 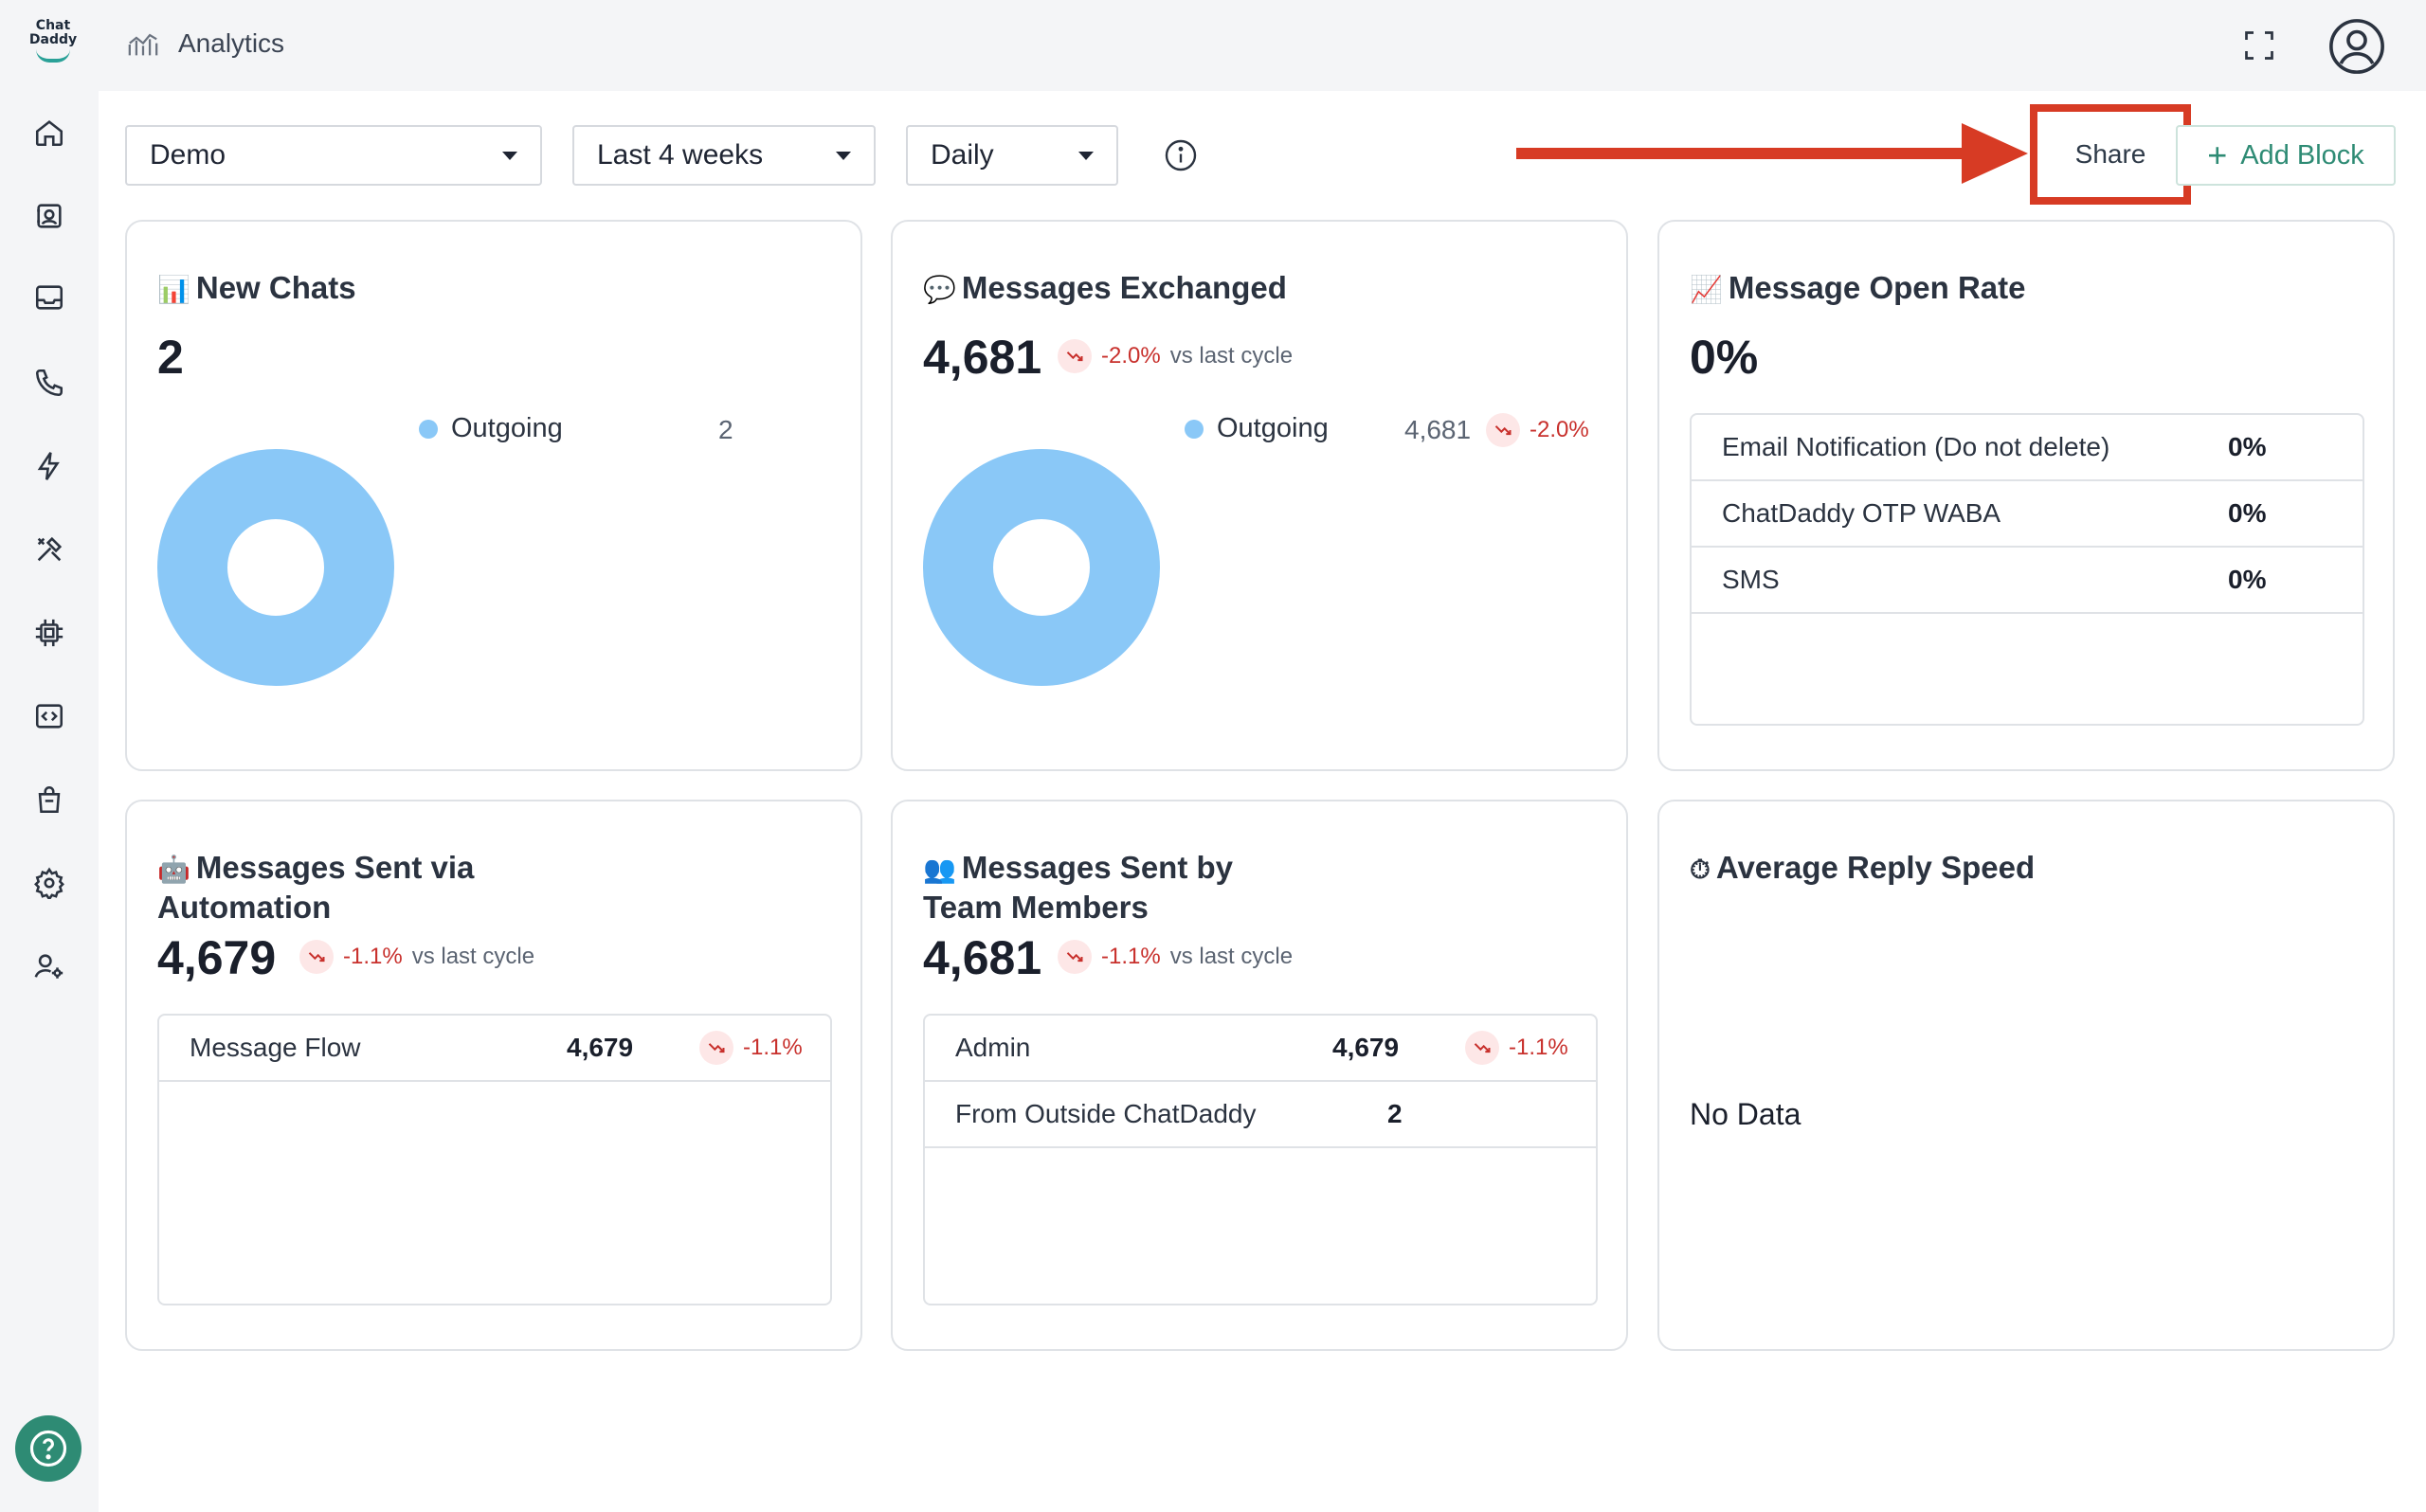 What do you see at coordinates (49, 133) in the screenshot?
I see `home-icon` at bounding box center [49, 133].